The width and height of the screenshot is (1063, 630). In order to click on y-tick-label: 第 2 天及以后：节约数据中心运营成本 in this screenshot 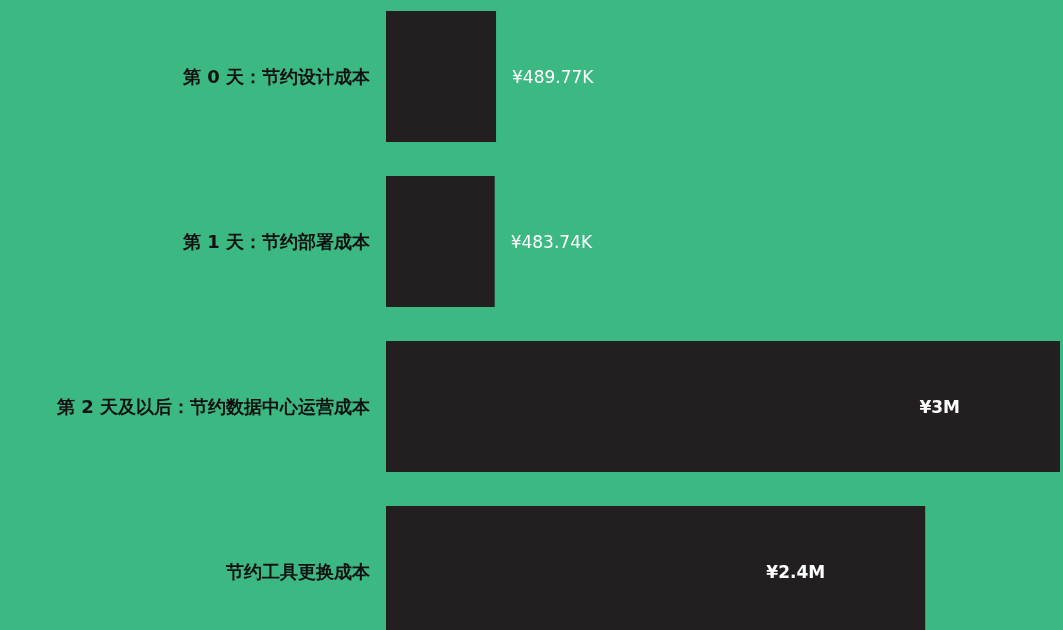, I will do `click(213, 406)`.